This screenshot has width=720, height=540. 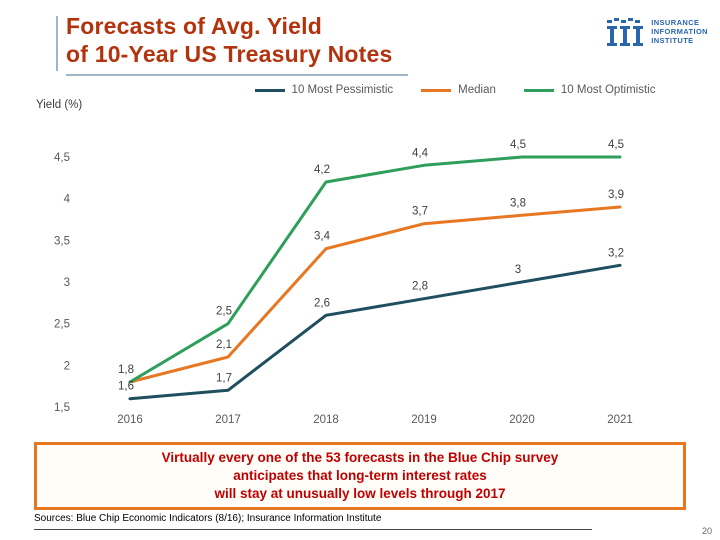 What do you see at coordinates (59, 105) in the screenshot?
I see `y-axis-label: Yield (%)` at bounding box center [59, 105].